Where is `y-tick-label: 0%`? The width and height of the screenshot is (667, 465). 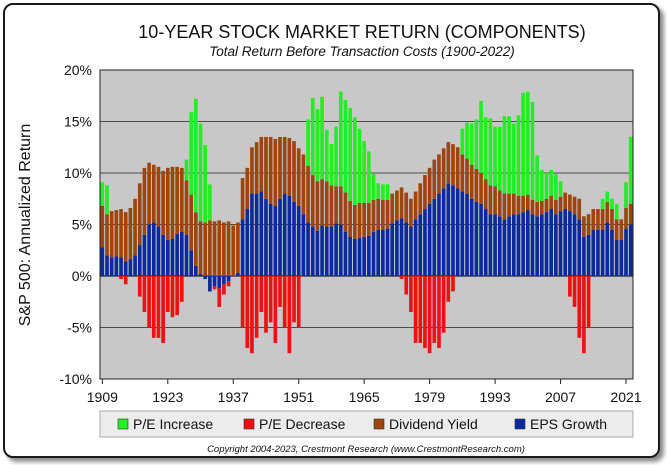
y-tick-label: 0% is located at coordinates (82, 276).